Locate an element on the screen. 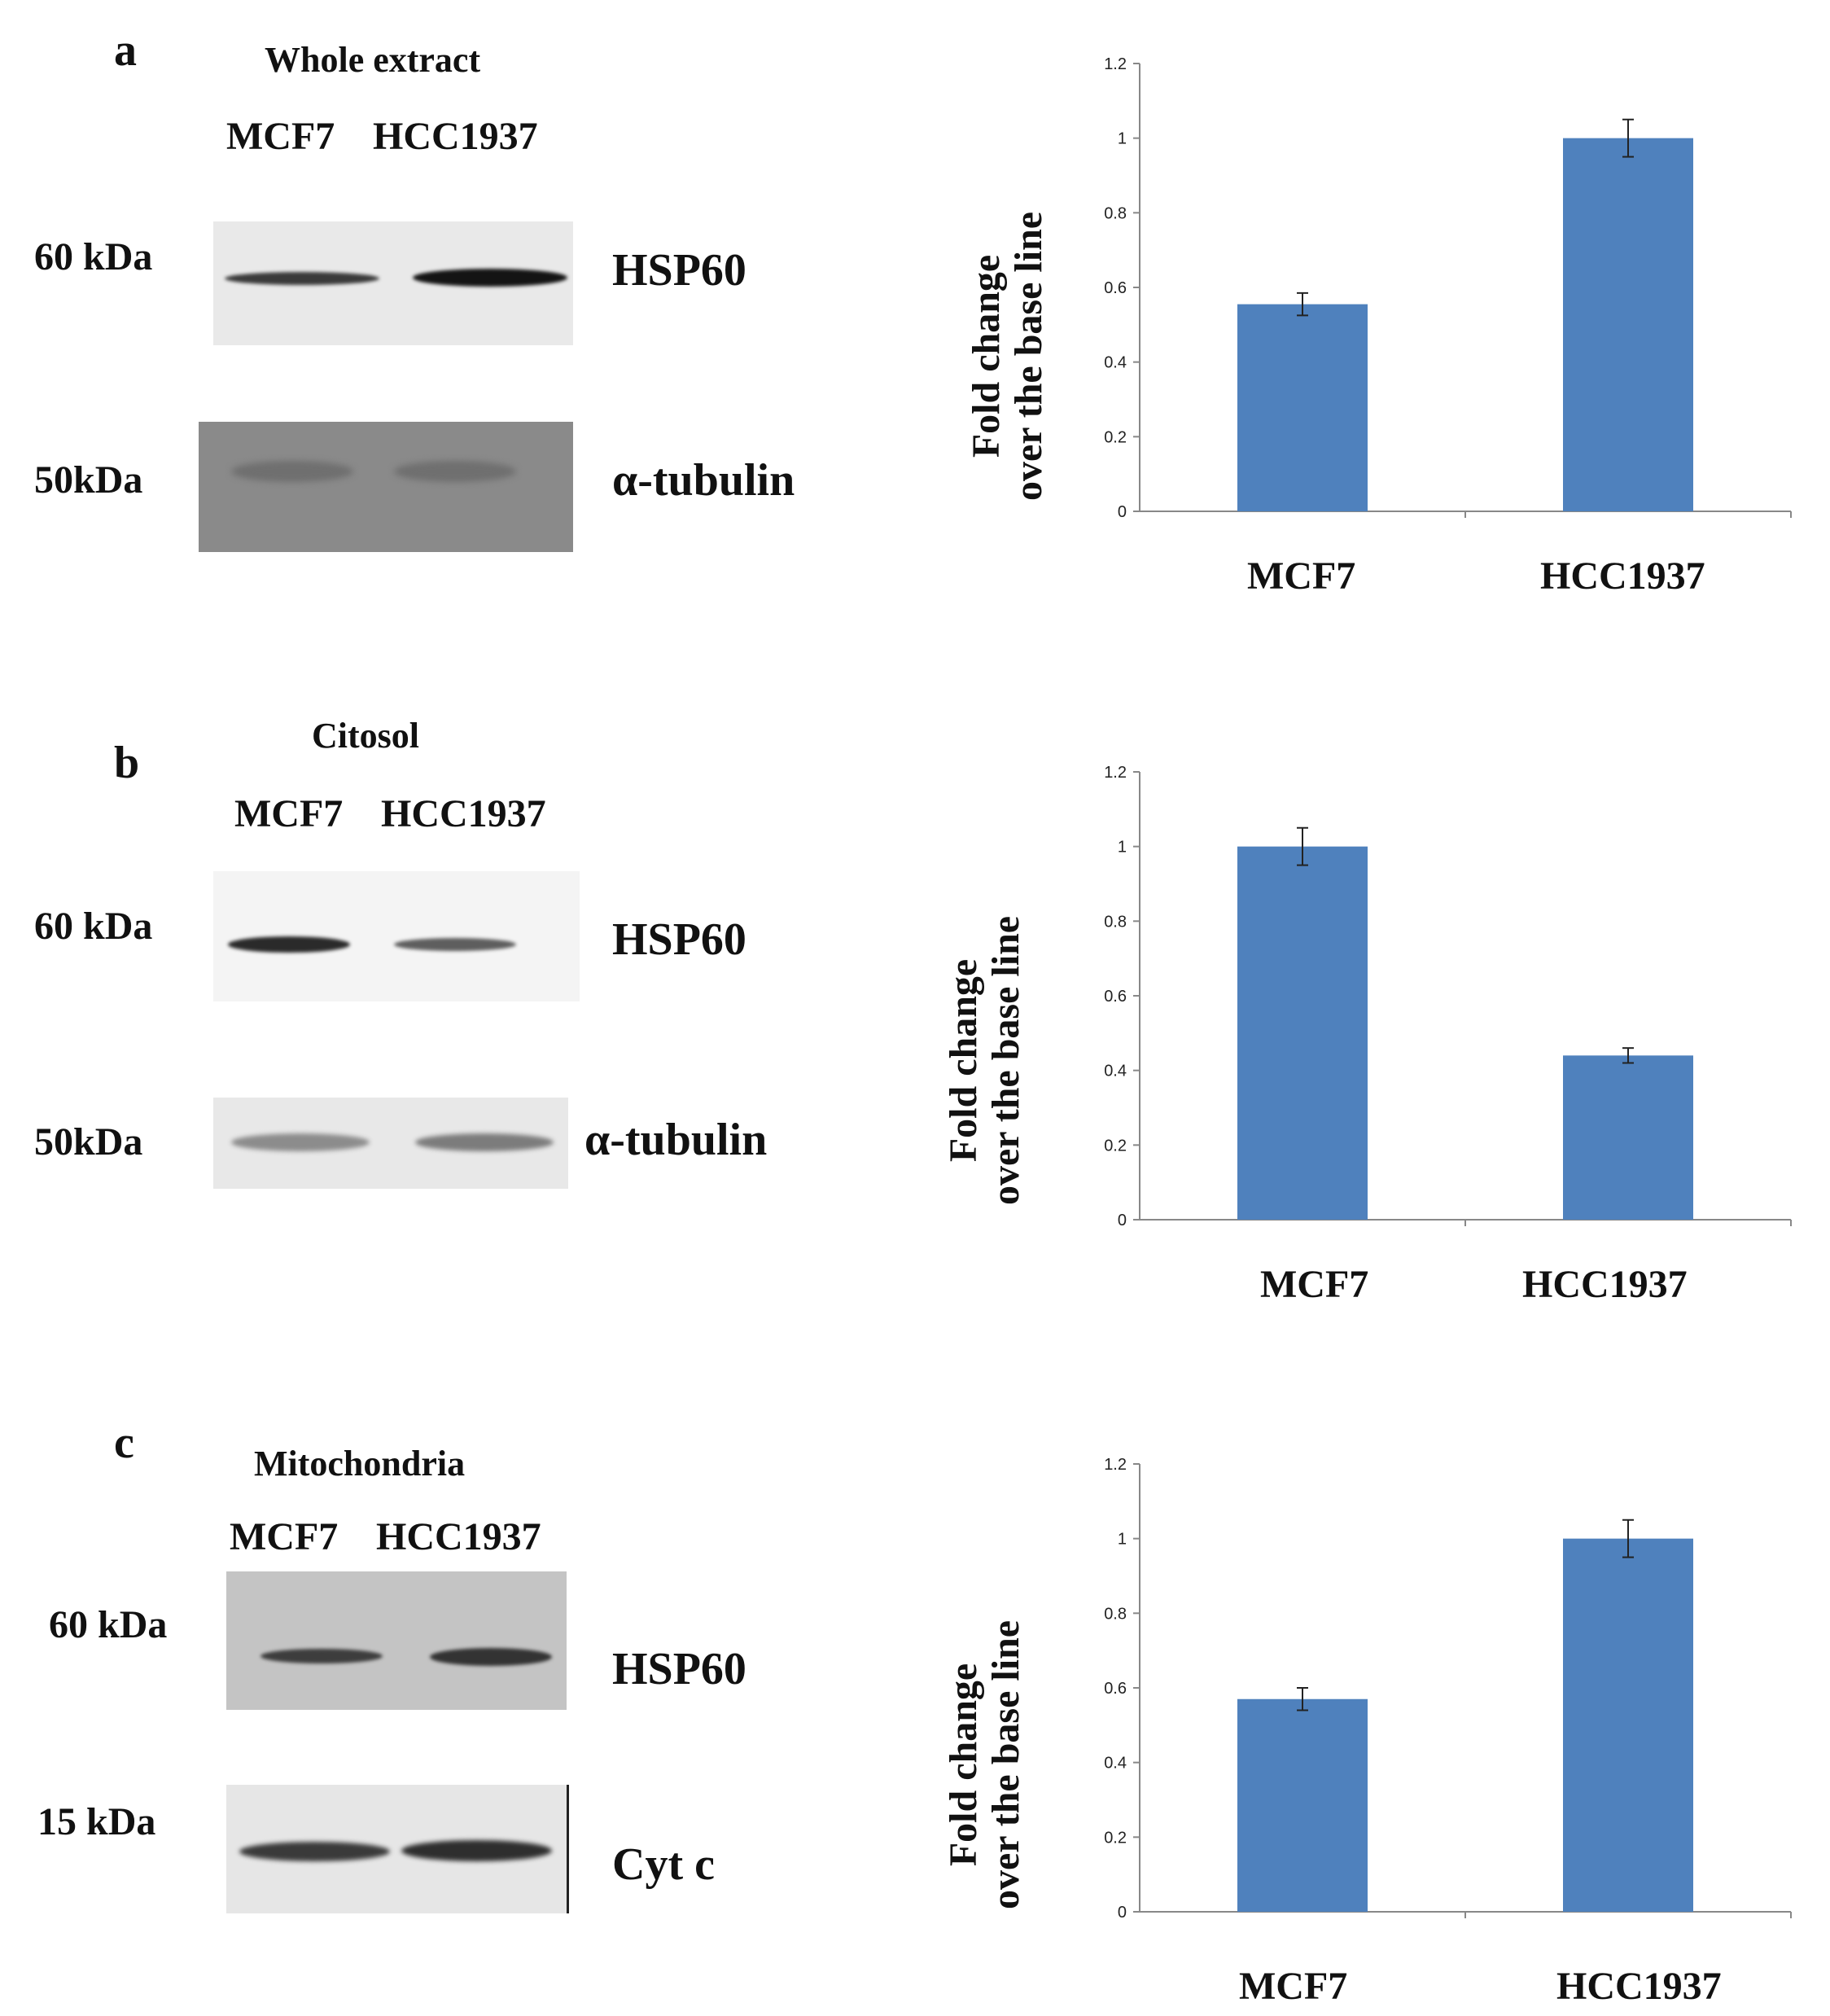 The width and height of the screenshot is (1830, 2016). western-blot-cytc is located at coordinates (397, 1849).